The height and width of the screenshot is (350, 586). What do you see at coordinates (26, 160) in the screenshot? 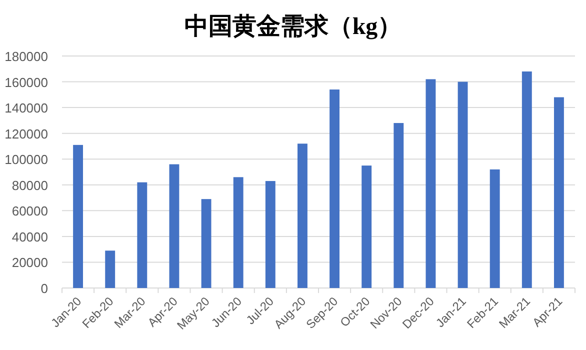
I see `y-tick-label: 100000` at bounding box center [26, 160].